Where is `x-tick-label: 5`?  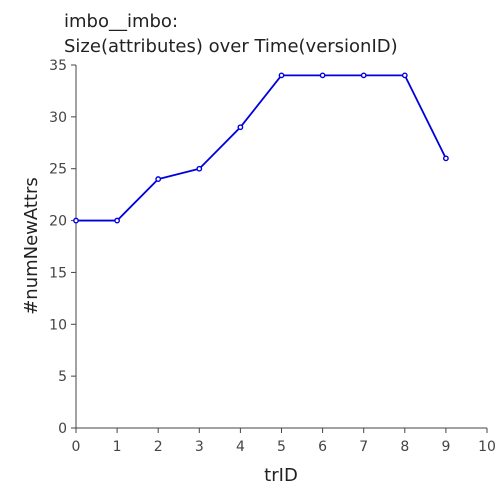 x-tick-label: 5 is located at coordinates (281, 447).